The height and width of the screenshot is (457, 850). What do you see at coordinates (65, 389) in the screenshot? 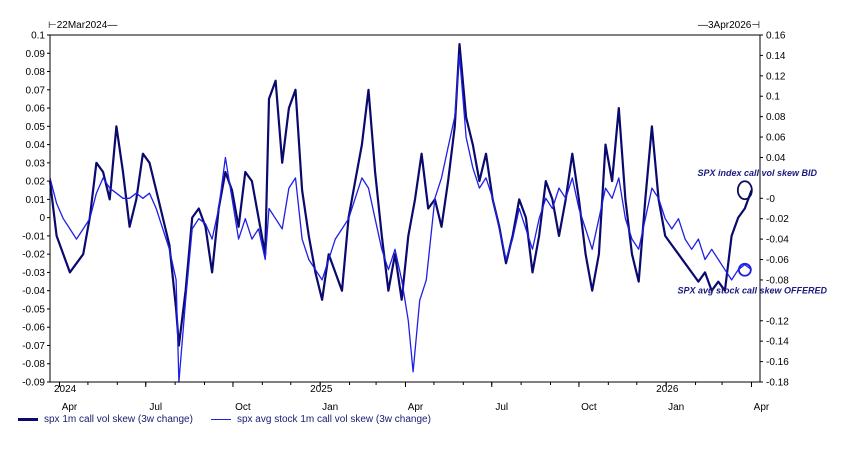
I see `year-label: 2024` at bounding box center [65, 389].